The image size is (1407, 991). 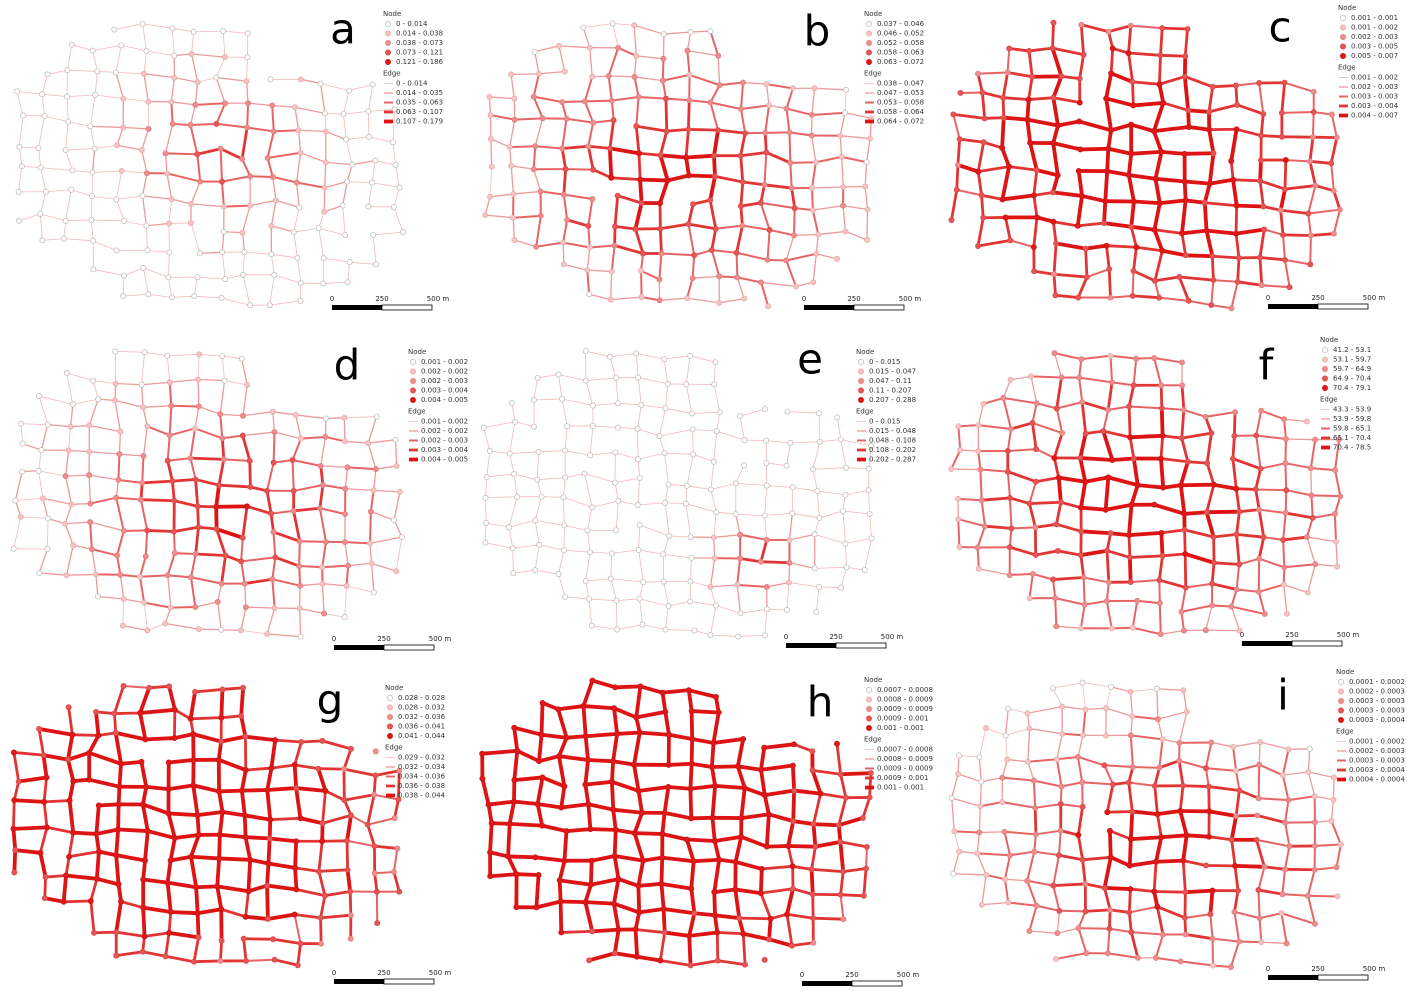 I want to click on scale-label: 500 m, so click(x=1374, y=969).